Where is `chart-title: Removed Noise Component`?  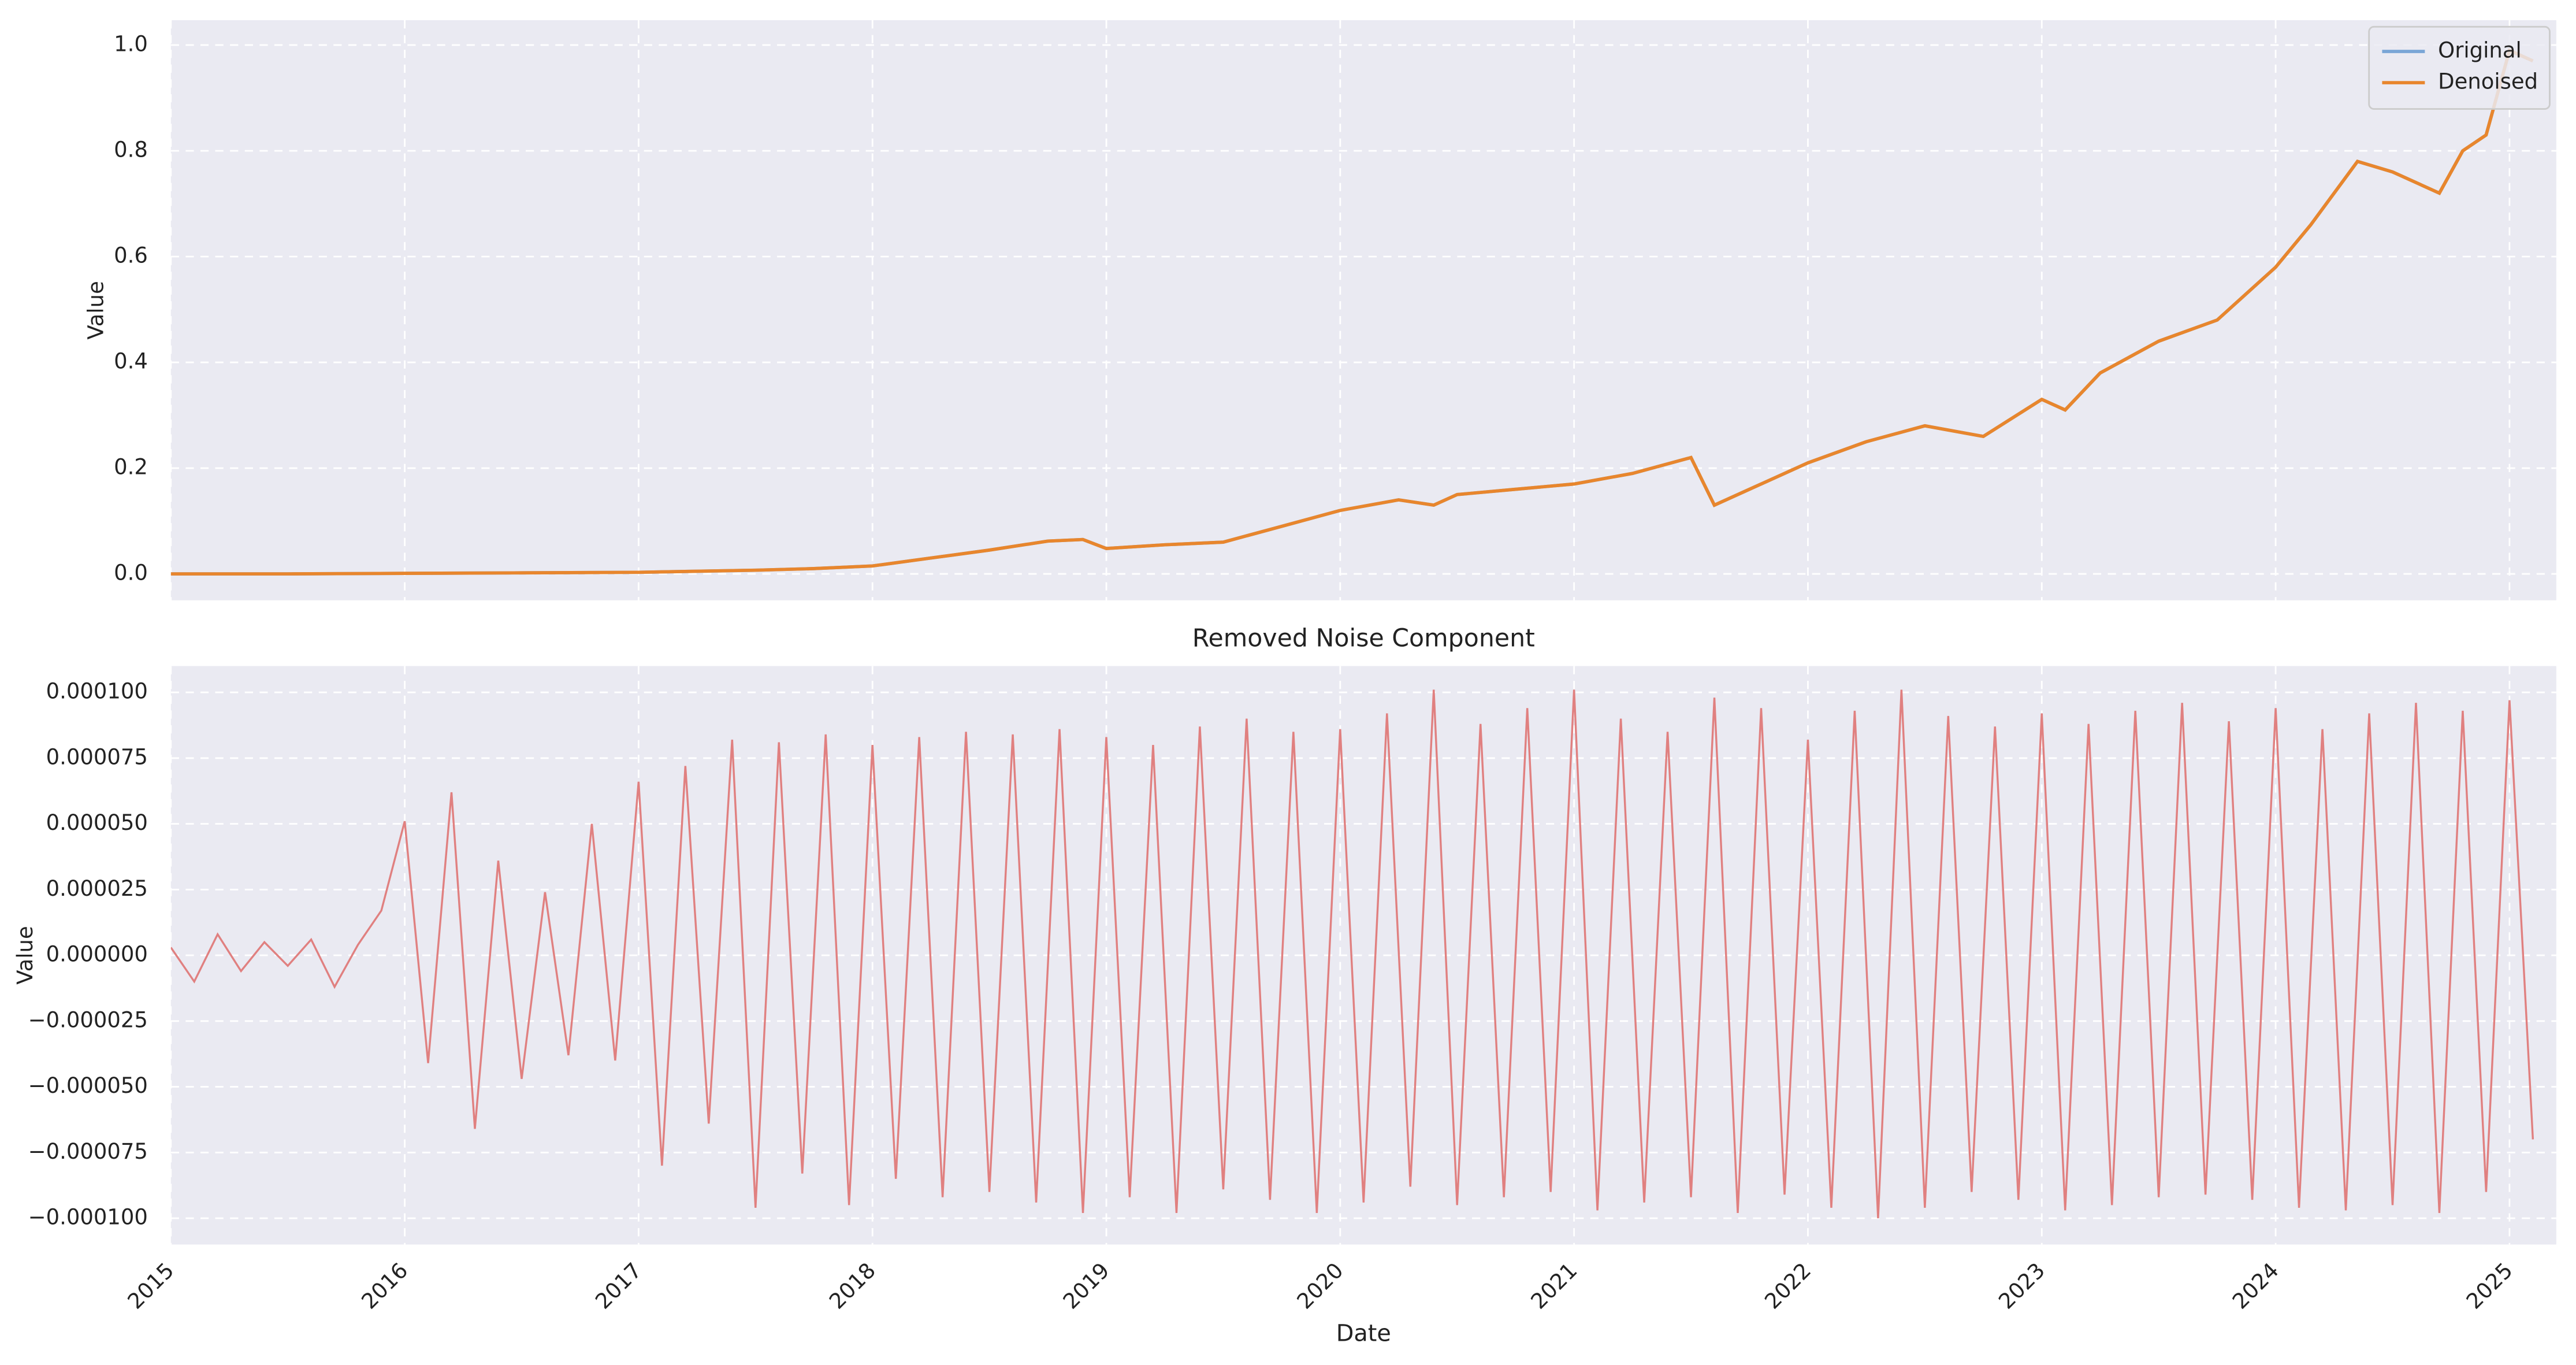 chart-title: Removed Noise Component is located at coordinates (1363, 638).